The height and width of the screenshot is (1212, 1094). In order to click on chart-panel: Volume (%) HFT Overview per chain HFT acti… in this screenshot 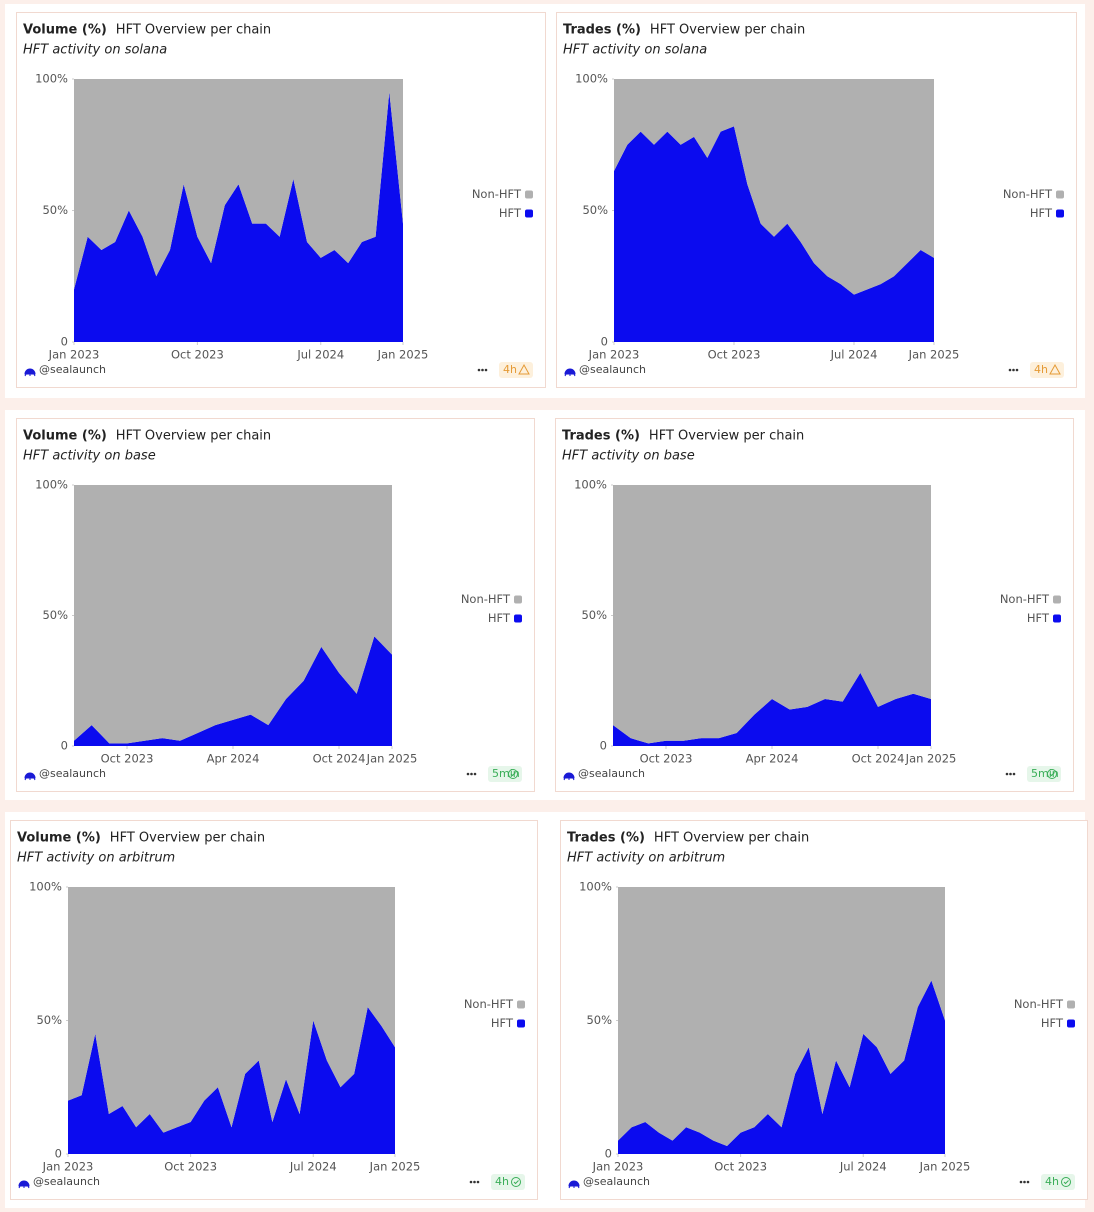, I will do `click(275, 605)`.